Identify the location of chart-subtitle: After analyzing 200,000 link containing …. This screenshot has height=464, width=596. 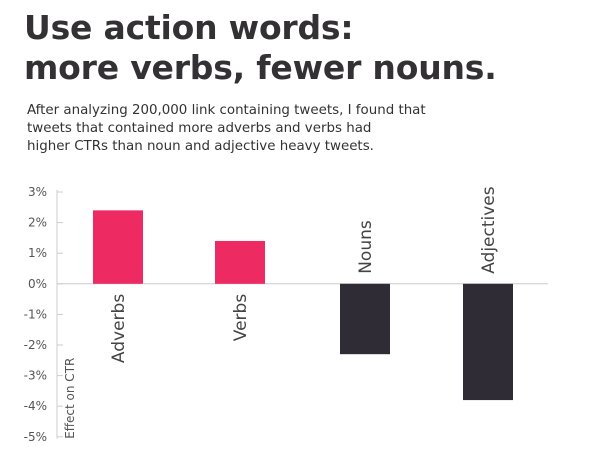
(302, 129).